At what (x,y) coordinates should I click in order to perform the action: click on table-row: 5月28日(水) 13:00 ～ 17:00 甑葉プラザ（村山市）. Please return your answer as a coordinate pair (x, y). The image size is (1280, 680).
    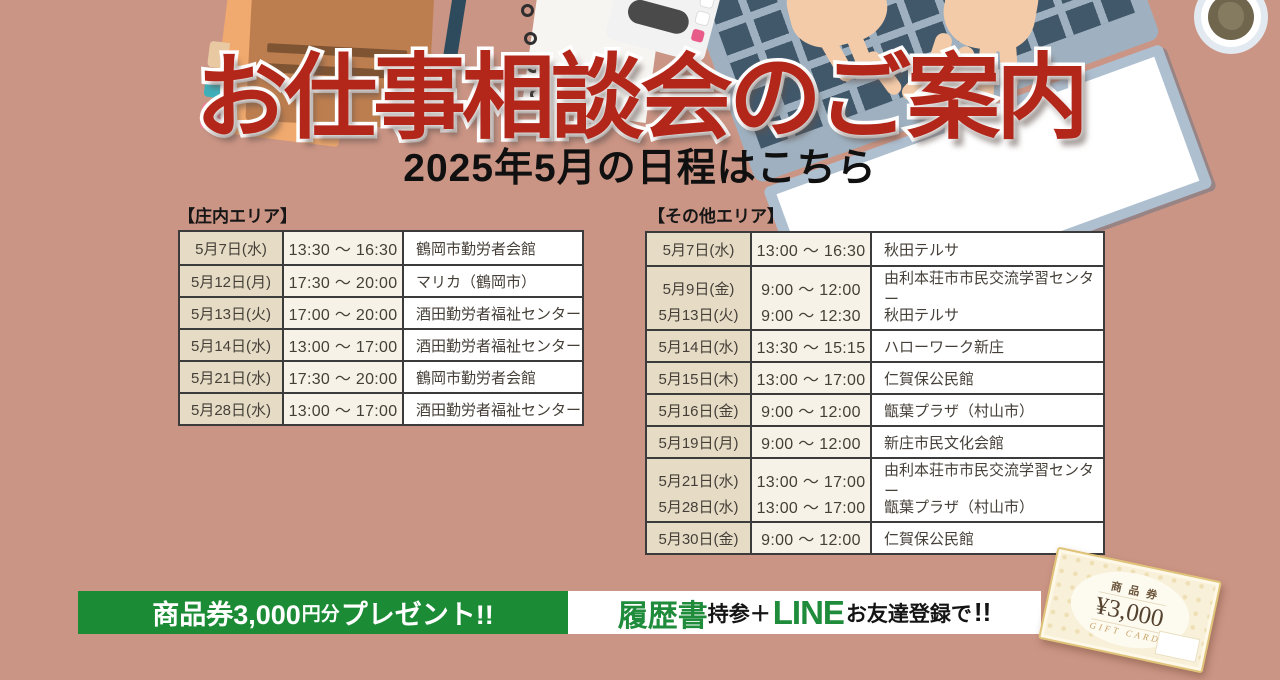
    Looking at the image, I should click on (875, 505).